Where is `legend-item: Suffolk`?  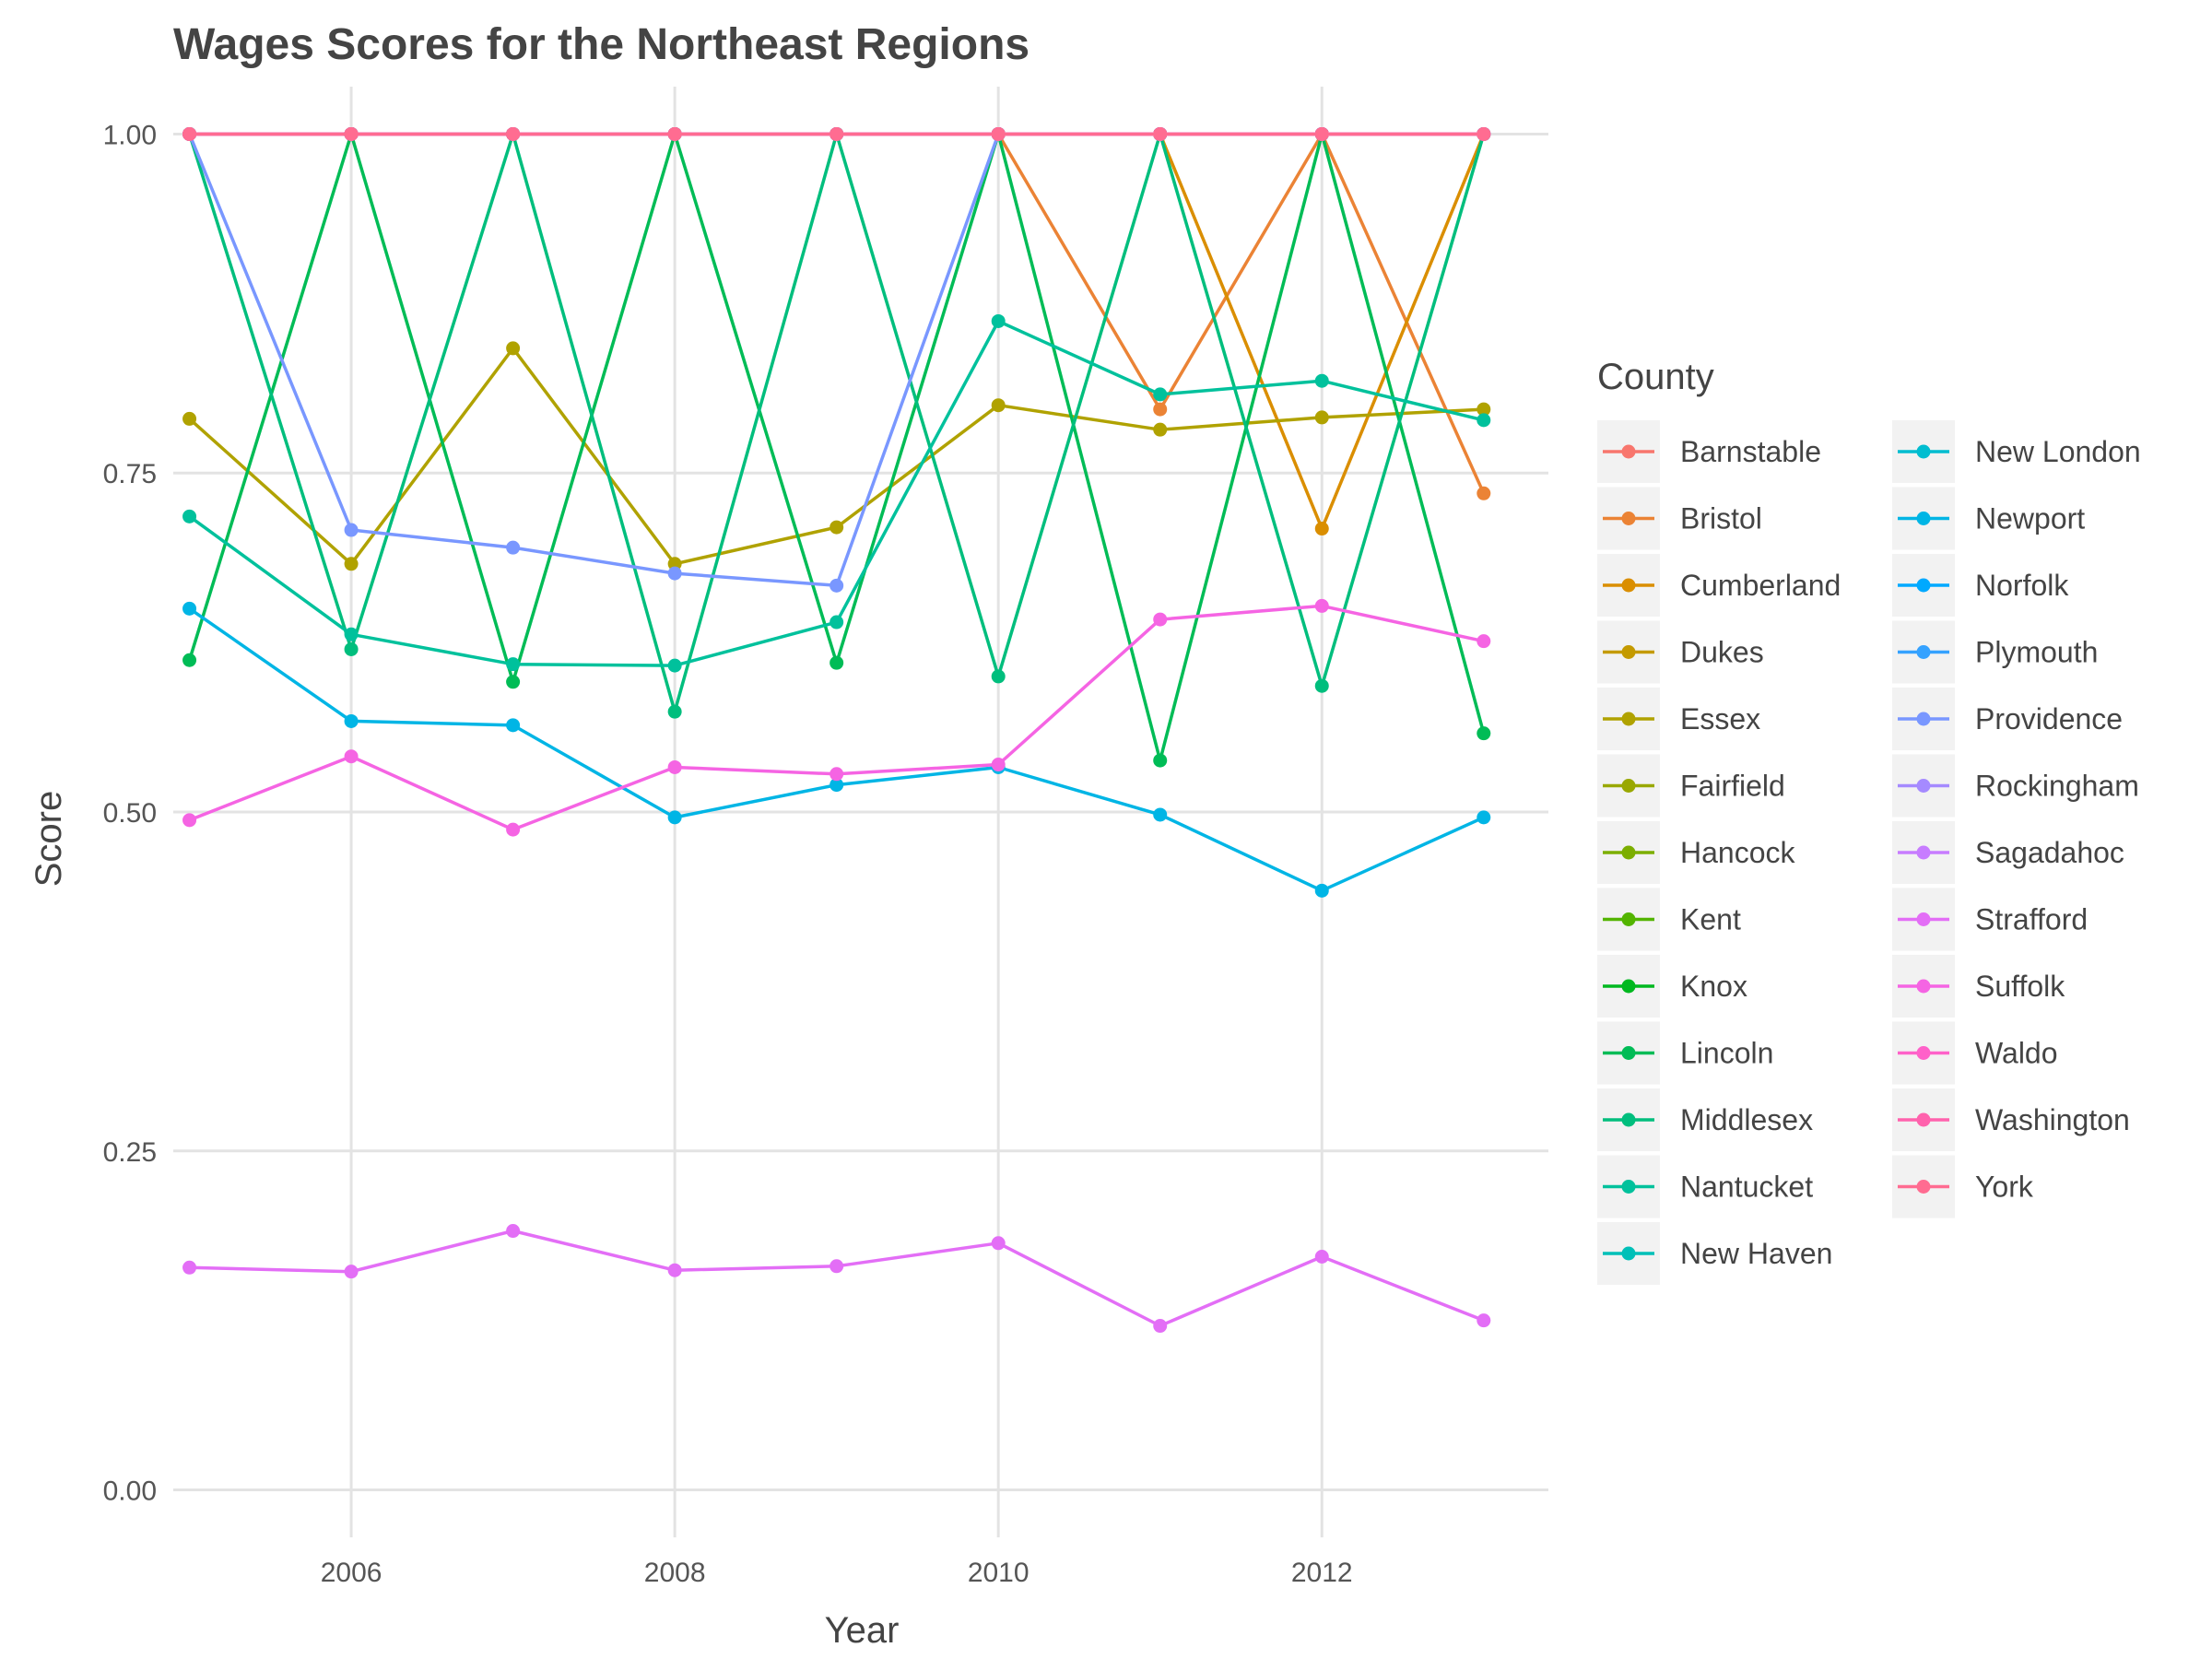
legend-item: Suffolk is located at coordinates (1978, 986).